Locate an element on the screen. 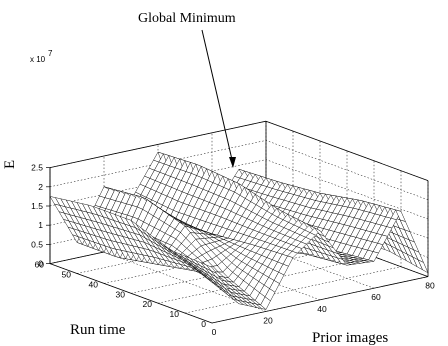 The image size is (448, 346). y-tick-label: 40 is located at coordinates (94, 284).